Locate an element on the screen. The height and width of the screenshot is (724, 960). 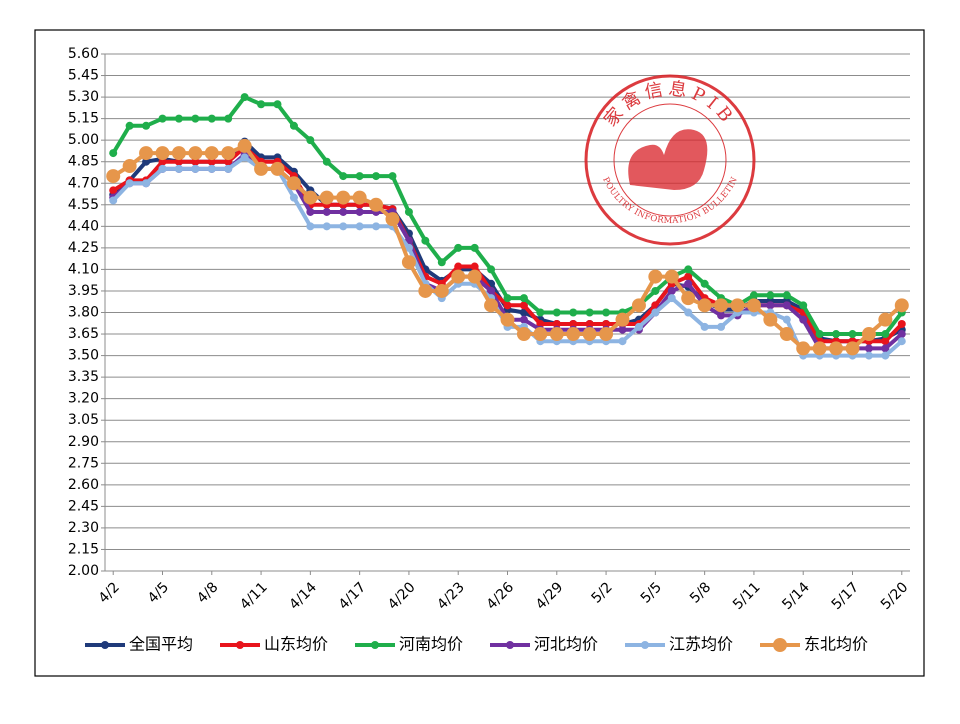
y-tick-label: 5.60 is located at coordinates (83, 54).